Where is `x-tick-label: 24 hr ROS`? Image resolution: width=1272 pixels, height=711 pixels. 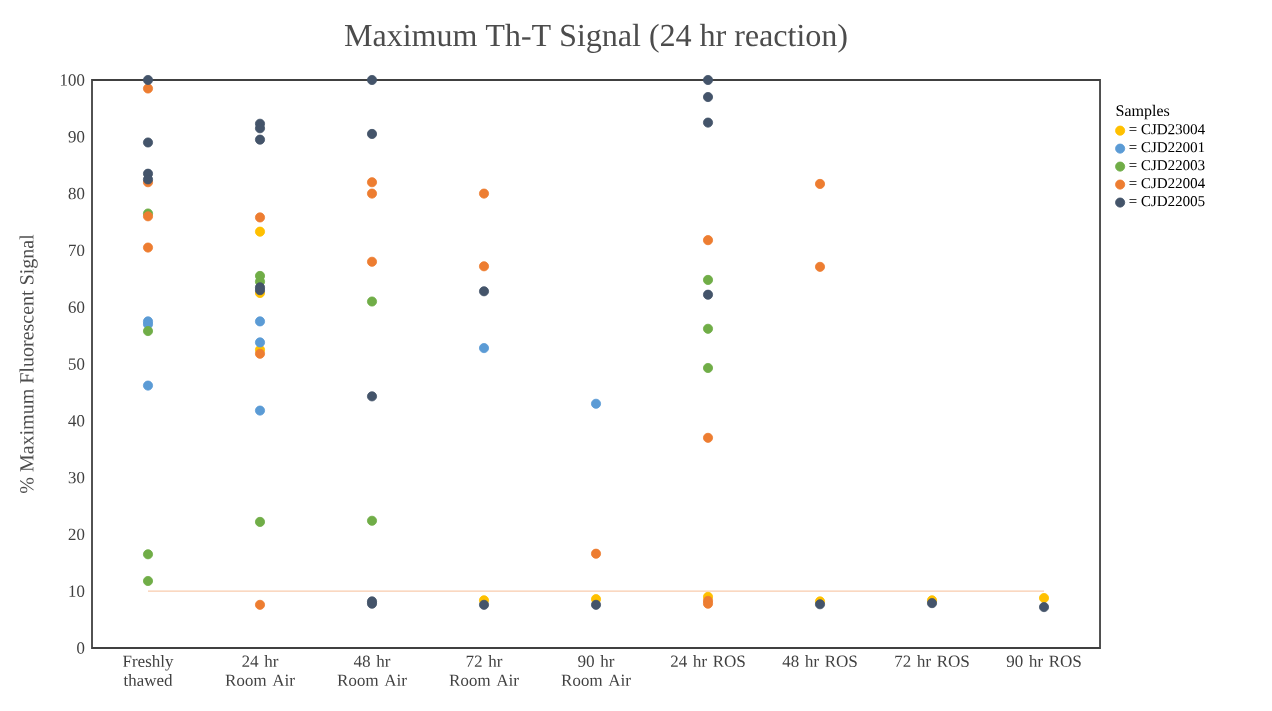 x-tick-label: 24 hr ROS is located at coordinates (707, 661).